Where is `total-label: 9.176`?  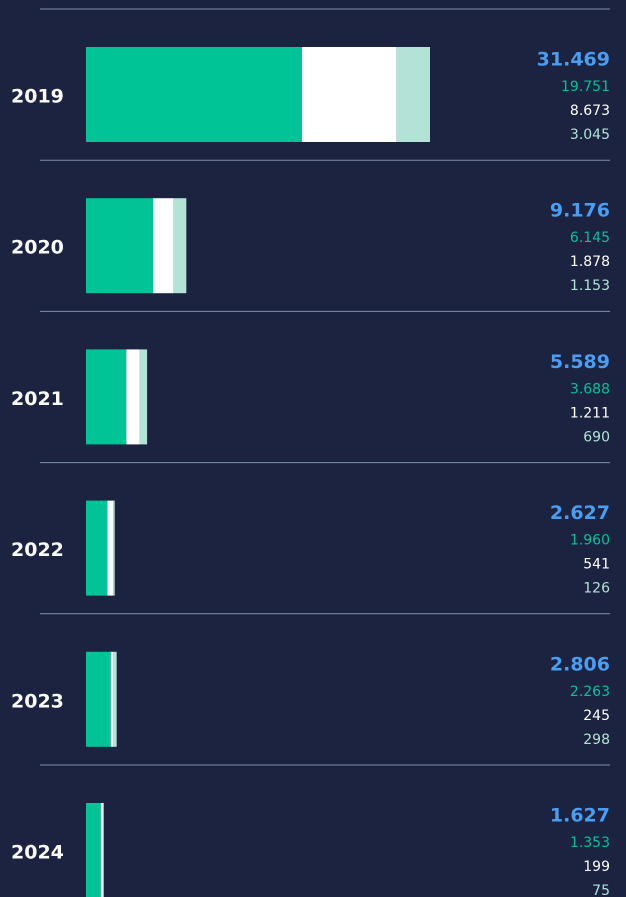 total-label: 9.176 is located at coordinates (580, 211).